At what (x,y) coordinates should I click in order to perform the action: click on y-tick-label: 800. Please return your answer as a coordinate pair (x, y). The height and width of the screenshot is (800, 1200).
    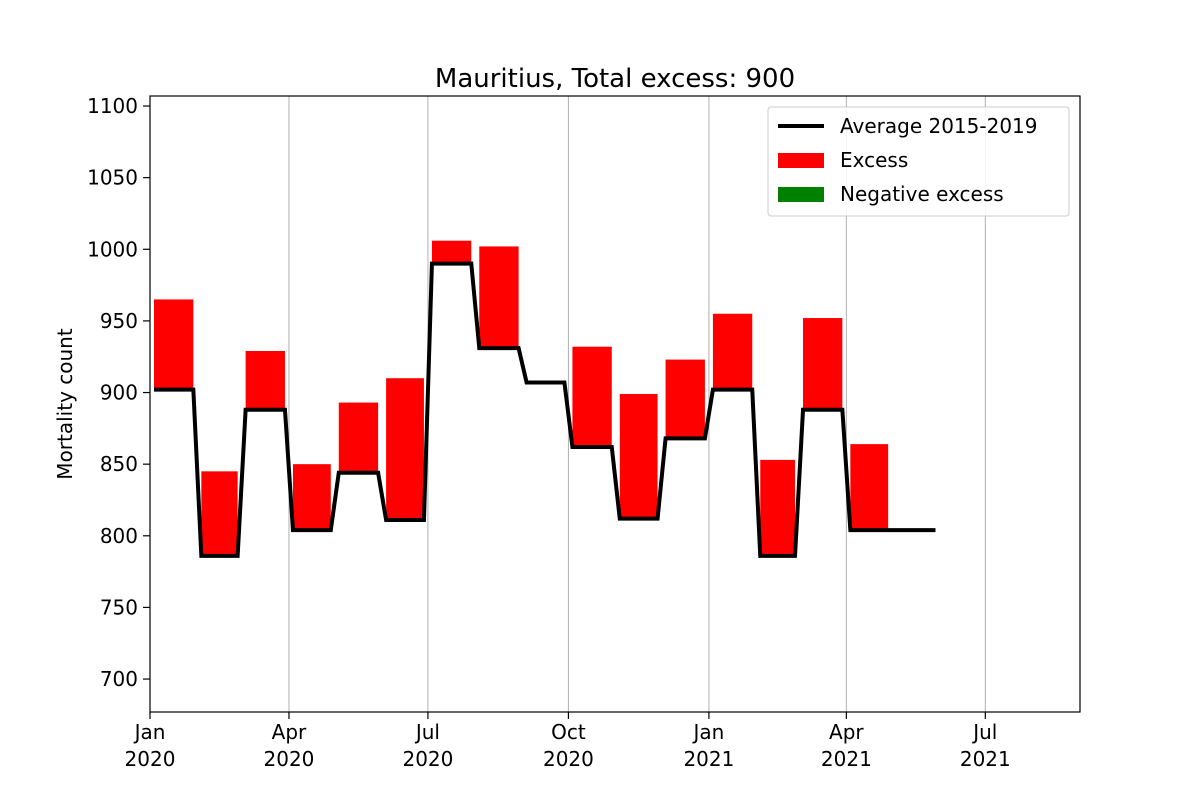
    Looking at the image, I should click on (119, 536).